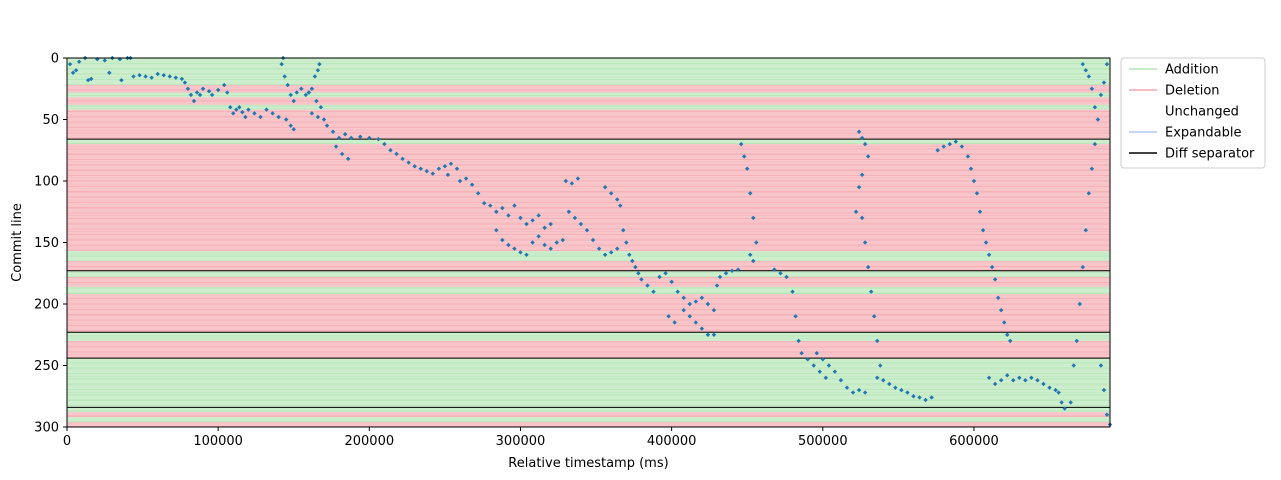 This screenshot has width=1281, height=480. Describe the element at coordinates (218, 441) in the screenshot. I see `x-tick-label: 100000` at that location.